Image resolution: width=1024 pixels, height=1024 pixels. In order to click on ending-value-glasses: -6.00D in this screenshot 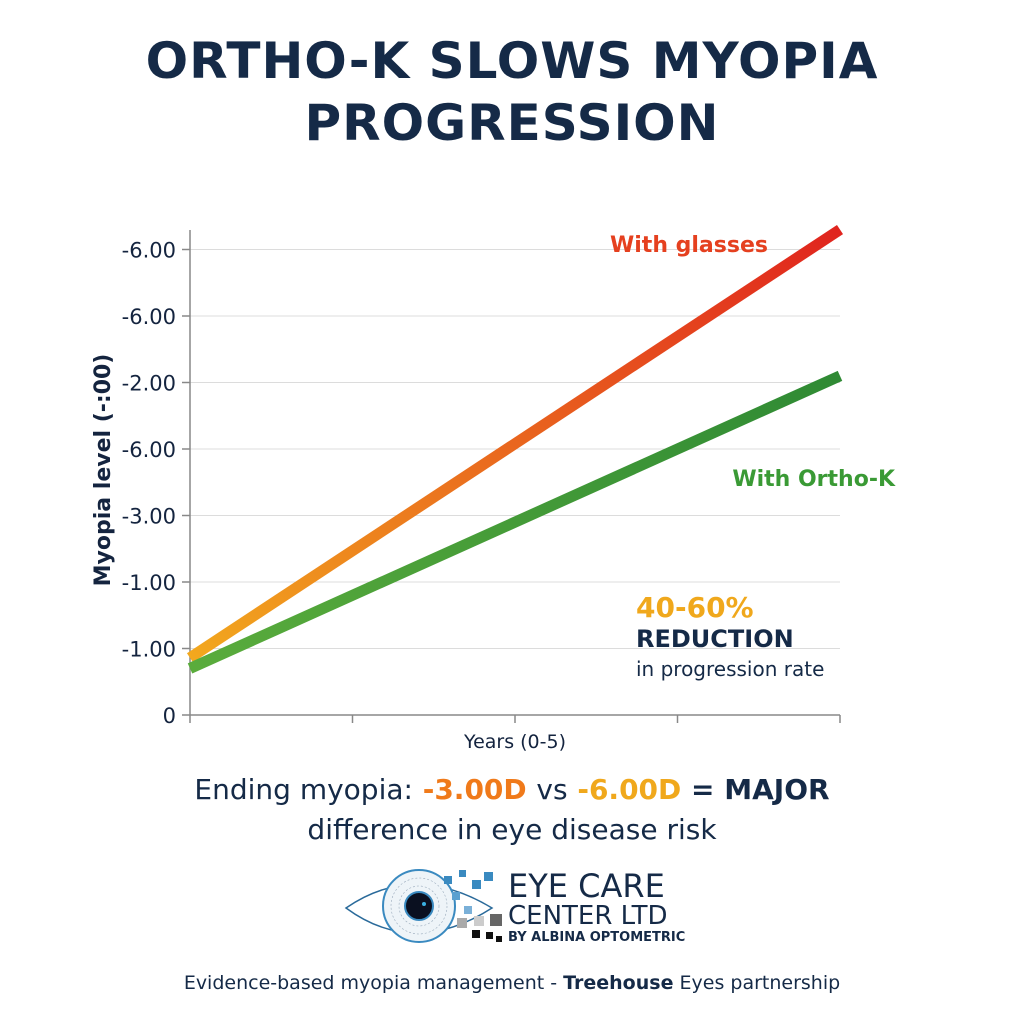, I will do `click(629, 789)`.